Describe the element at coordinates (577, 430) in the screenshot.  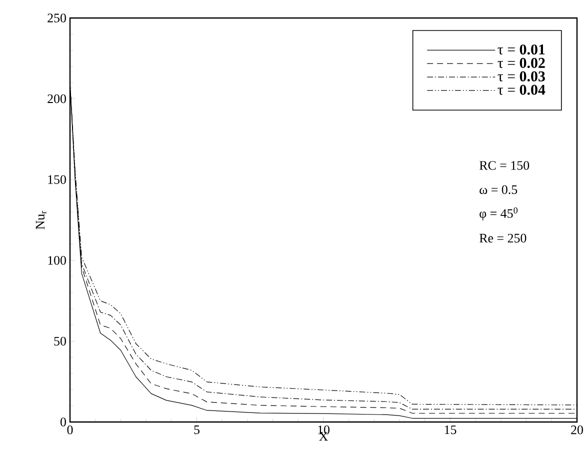
I see `x-tick-label: 20` at that location.